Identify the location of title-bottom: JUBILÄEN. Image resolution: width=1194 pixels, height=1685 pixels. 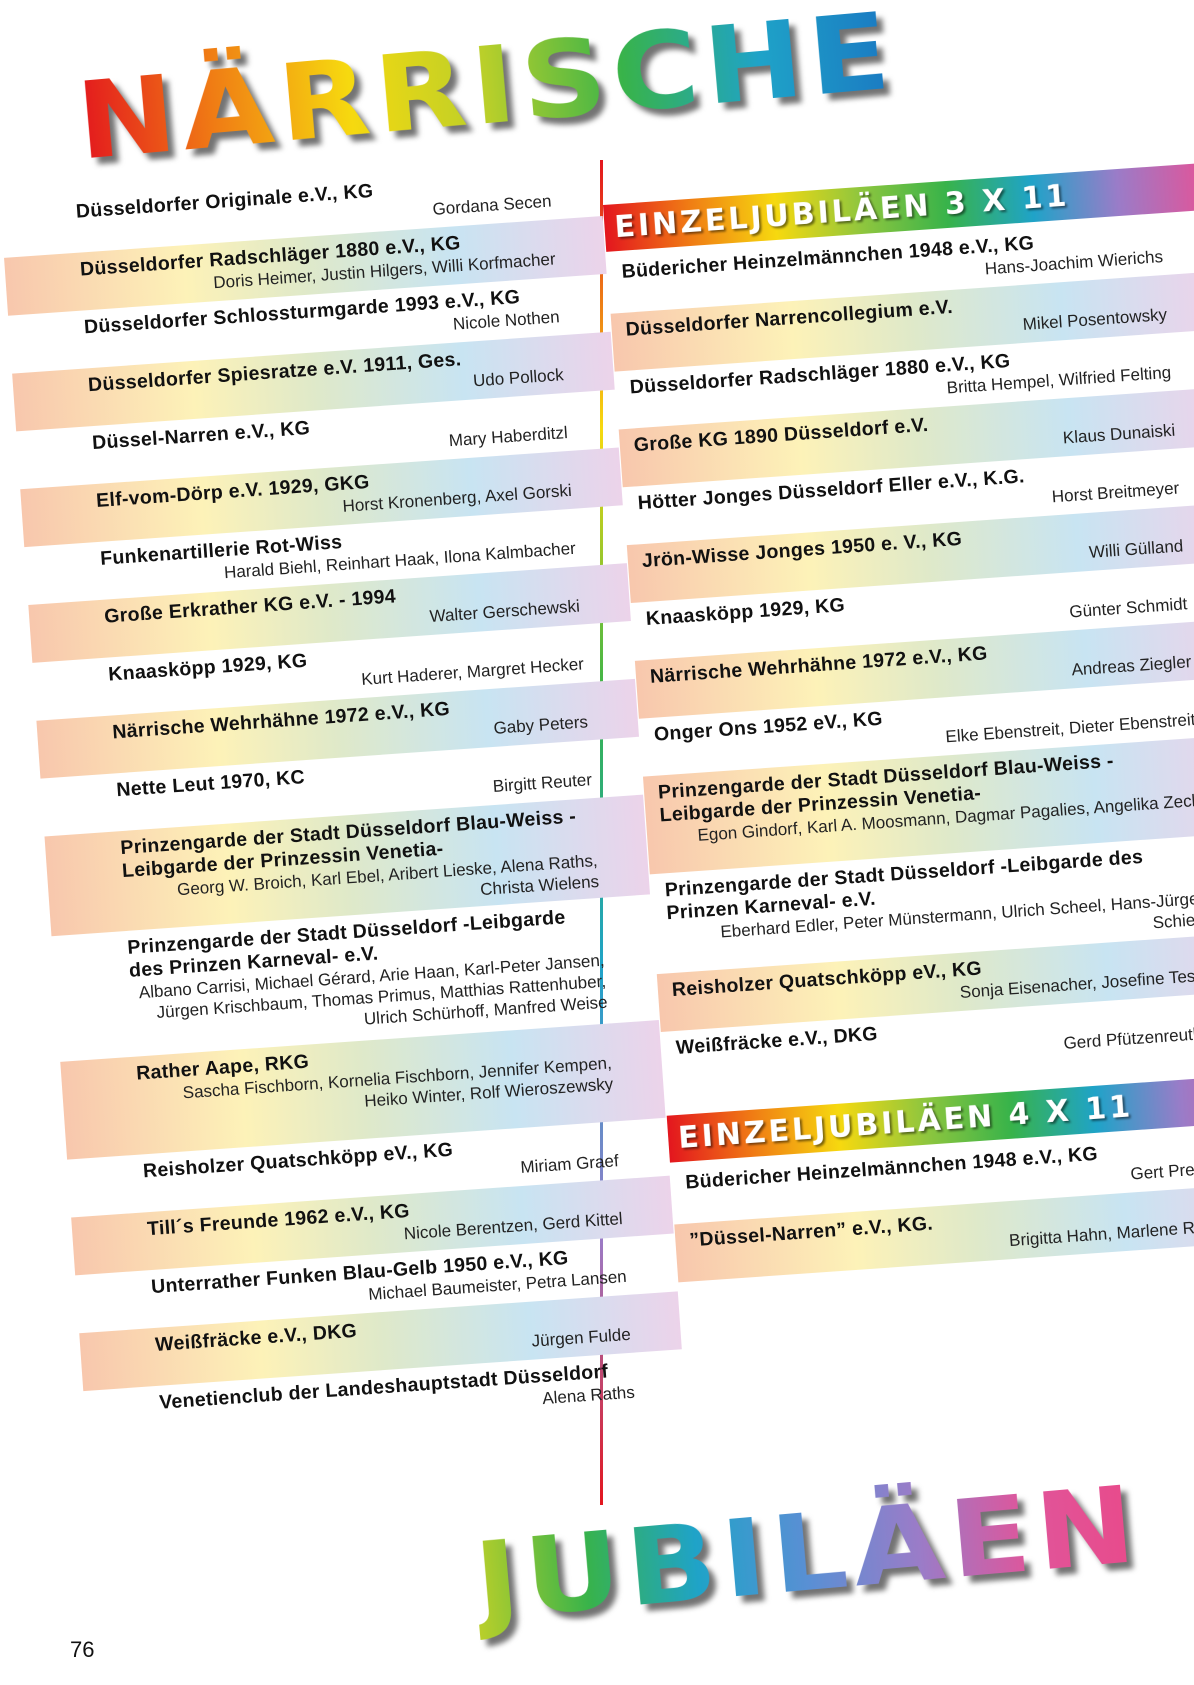
(808, 1552).